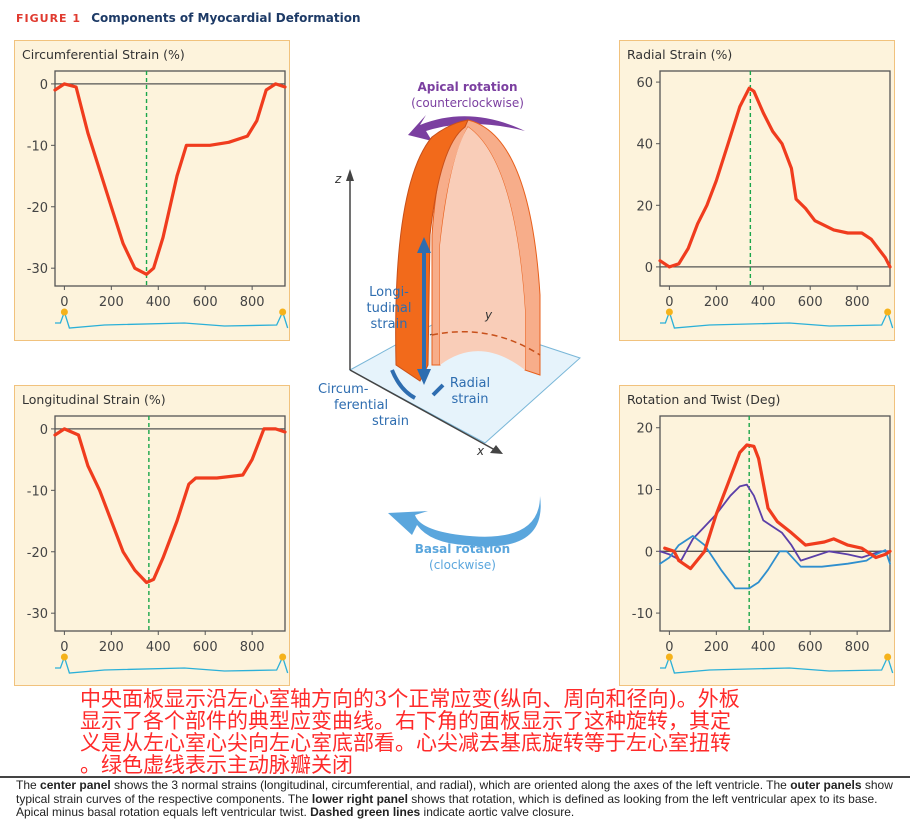 The height and width of the screenshot is (819, 910). Describe the element at coordinates (364, 405) in the screenshot. I see `circumferential-strain-label: Circum-ferential strain` at that location.